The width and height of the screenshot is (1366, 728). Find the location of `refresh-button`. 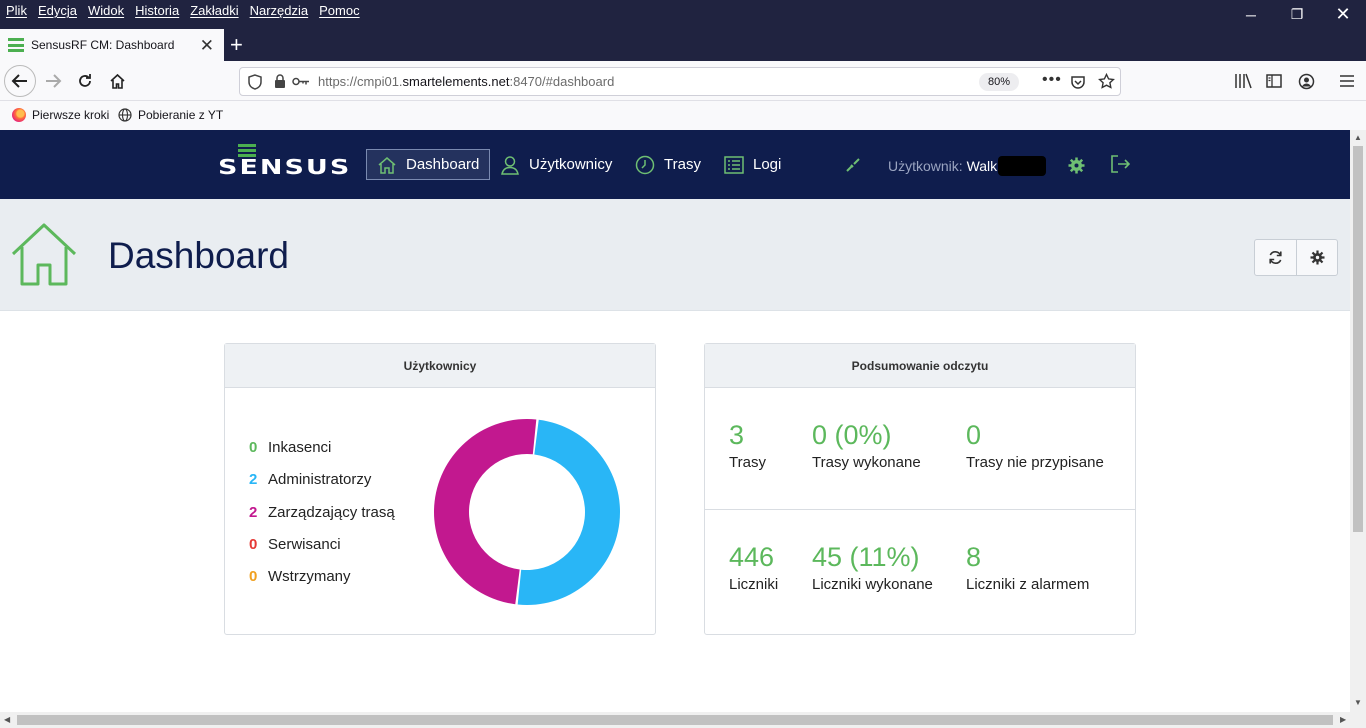

refresh-button is located at coordinates (1275, 257).